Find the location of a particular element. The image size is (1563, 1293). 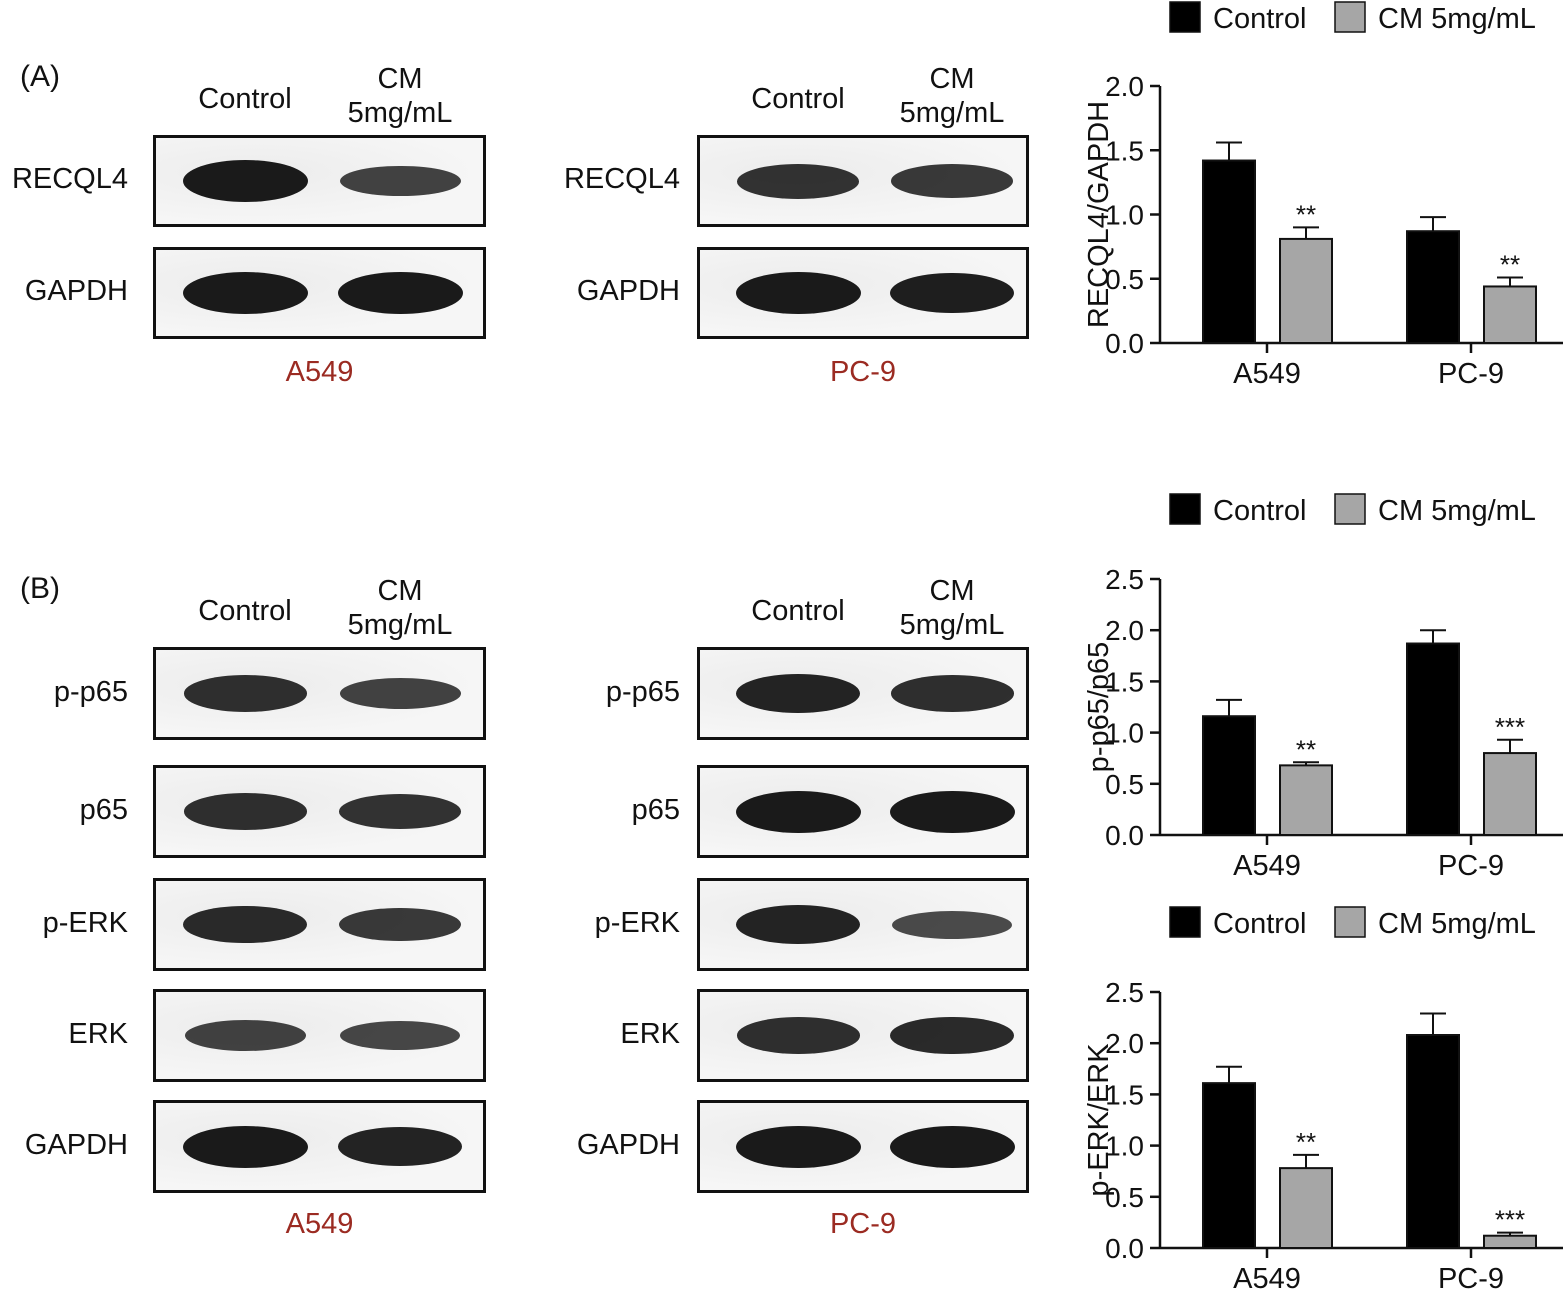

y-axis-label: p-p65/p65 is located at coordinates (1099, 707).